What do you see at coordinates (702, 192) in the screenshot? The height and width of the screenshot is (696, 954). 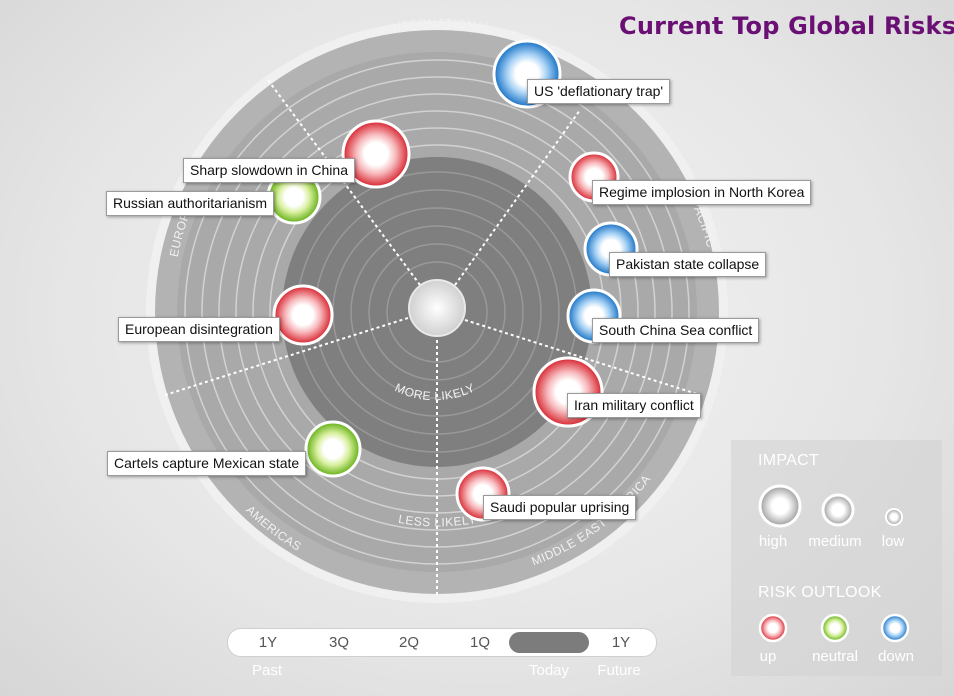 I see `risk-label-north-korea: Regime implosion in North Korea` at bounding box center [702, 192].